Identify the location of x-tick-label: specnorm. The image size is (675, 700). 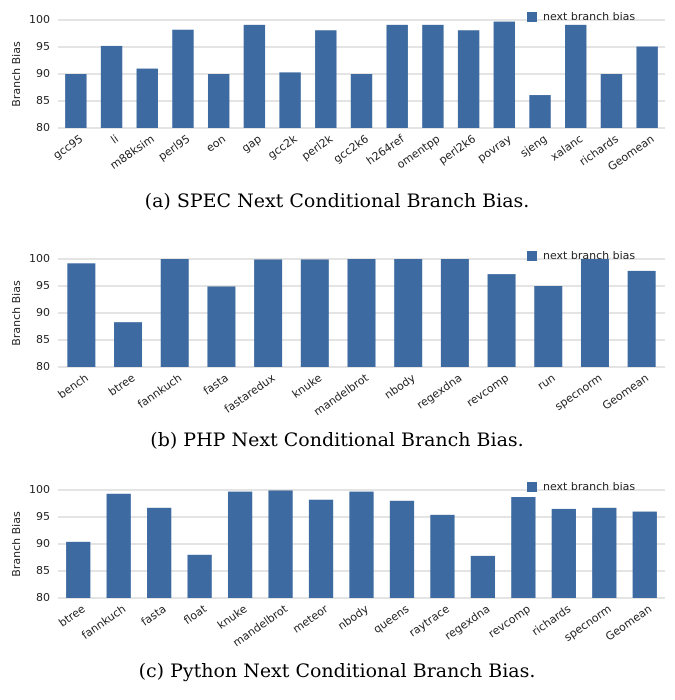
(578, 392).